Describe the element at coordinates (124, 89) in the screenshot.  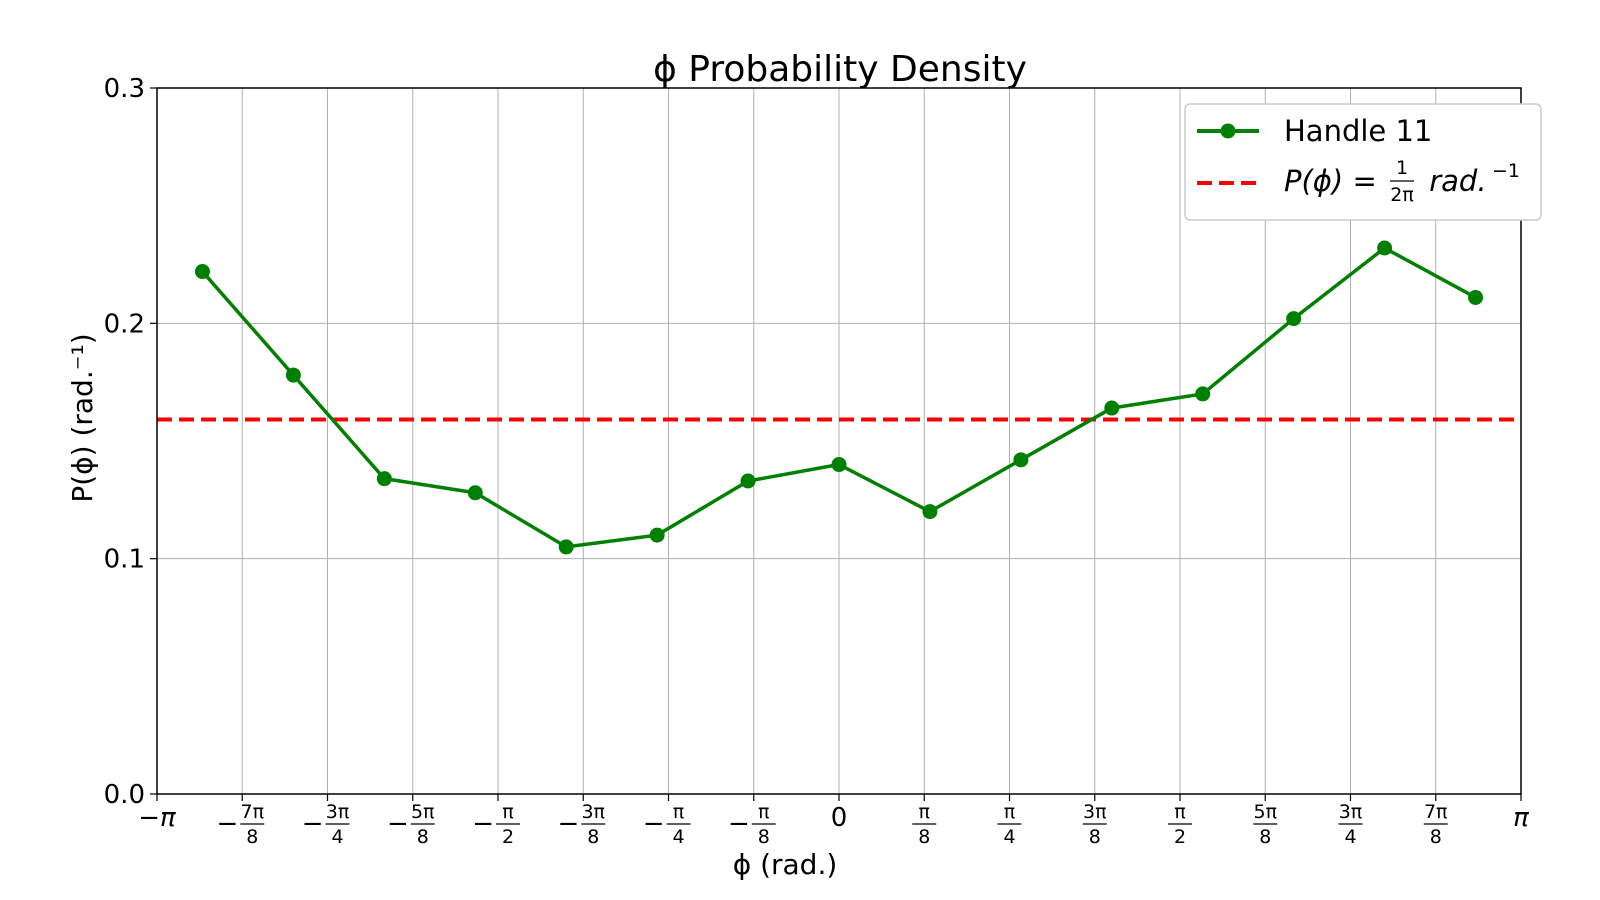
I see `y-tick-label: 0.3` at that location.